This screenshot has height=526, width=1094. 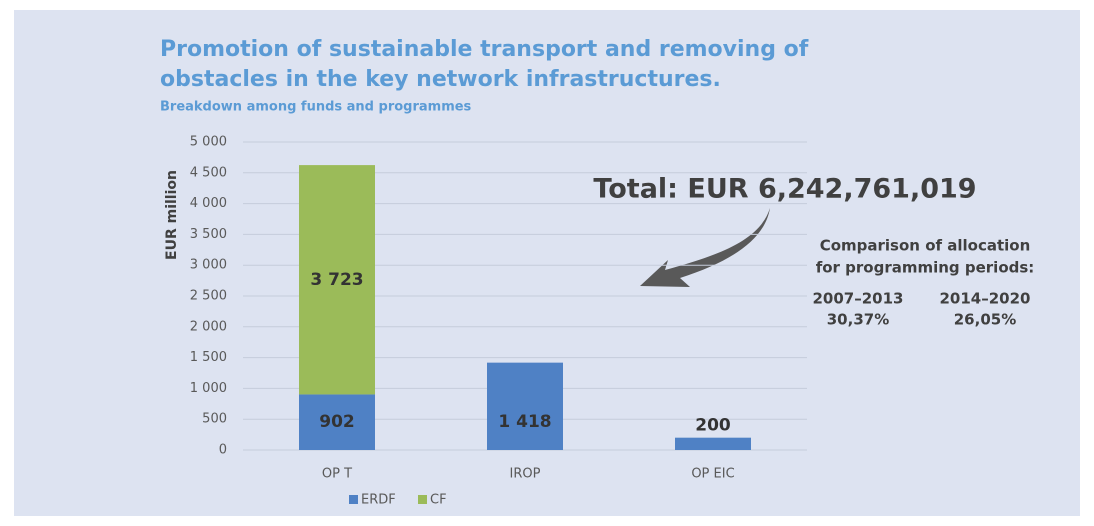 I want to click on y-tick-label: 3 500, so click(x=208, y=234).